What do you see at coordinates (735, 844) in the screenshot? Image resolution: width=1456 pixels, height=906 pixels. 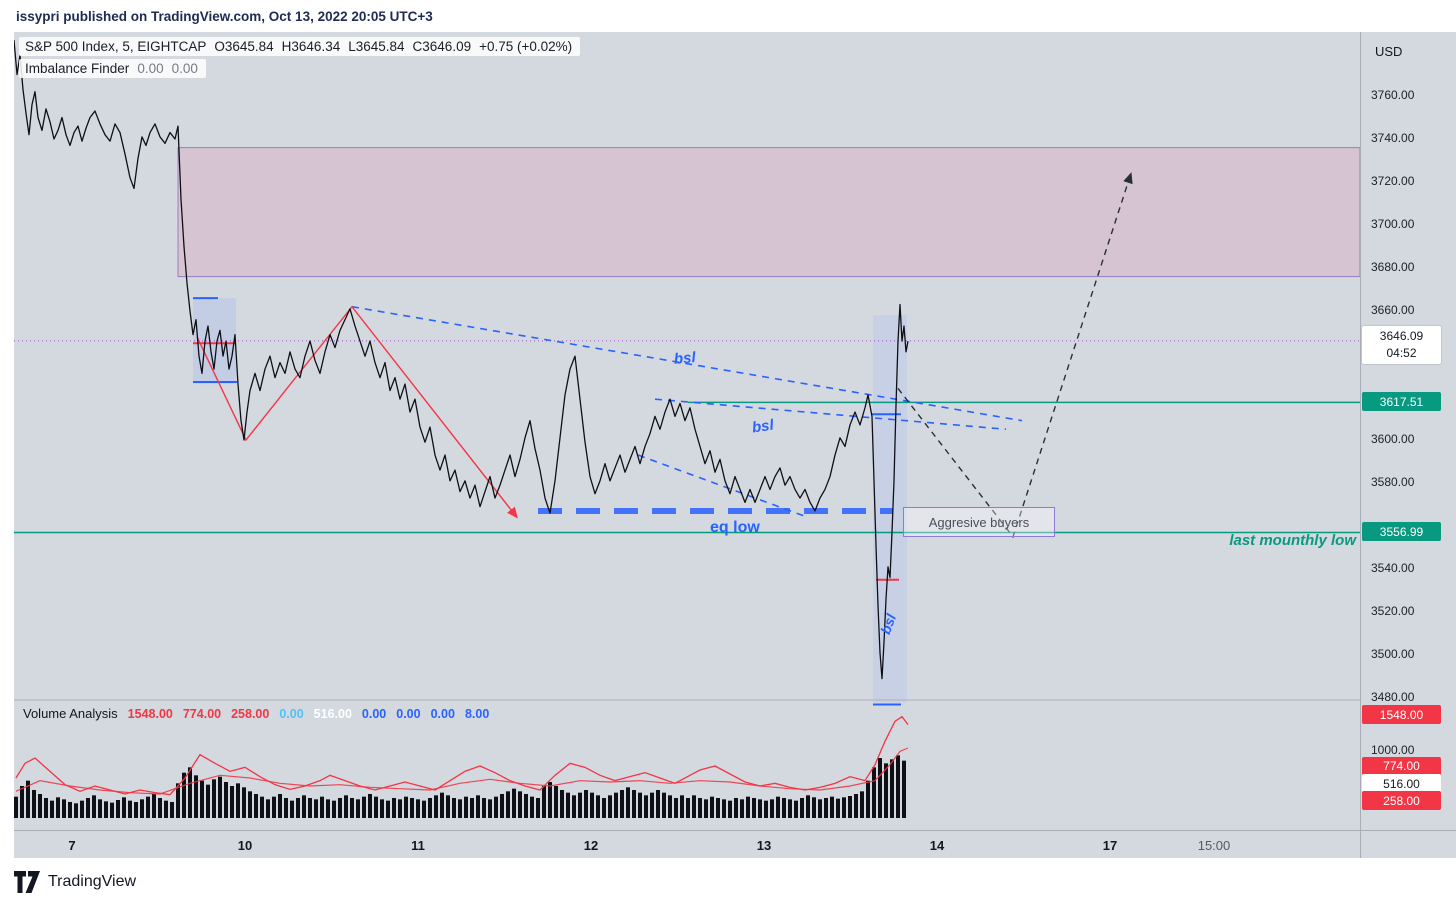 I see `time-axis: 7 10 11 12 13 14 17 15:00` at bounding box center [735, 844].